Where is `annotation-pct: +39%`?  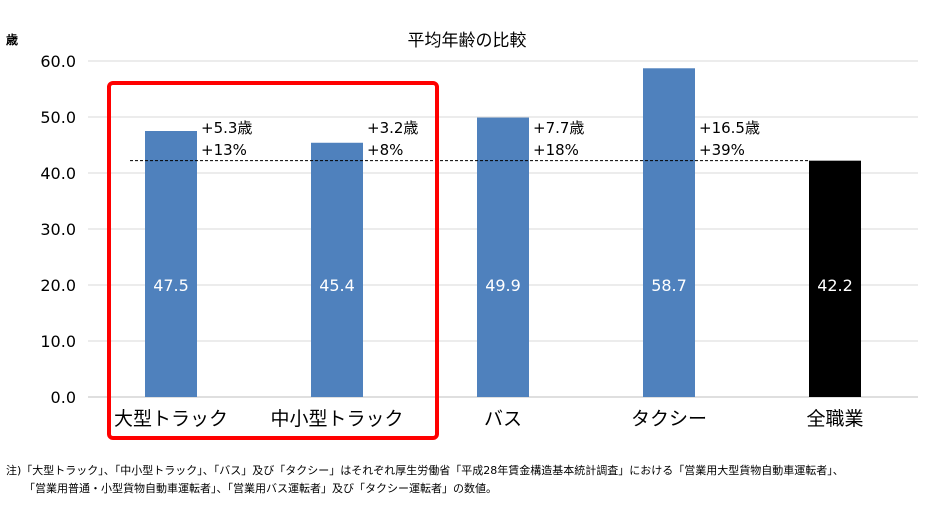 annotation-pct: +39% is located at coordinates (722, 150).